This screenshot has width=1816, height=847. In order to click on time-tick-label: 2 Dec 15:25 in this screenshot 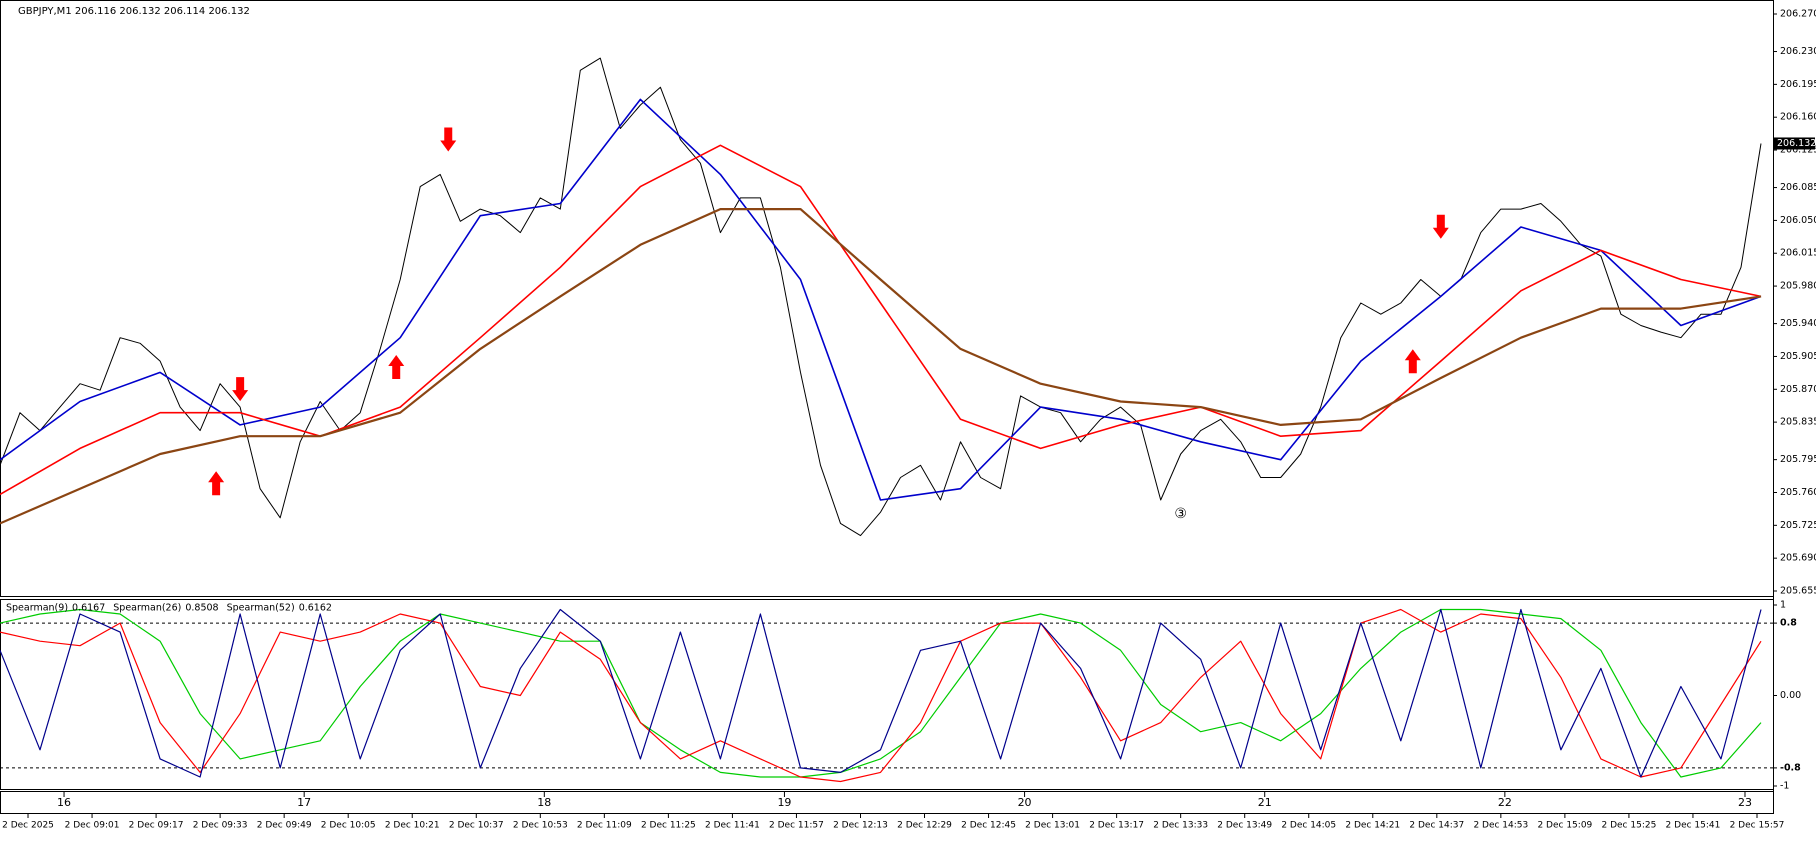, I will do `click(1629, 826)`.